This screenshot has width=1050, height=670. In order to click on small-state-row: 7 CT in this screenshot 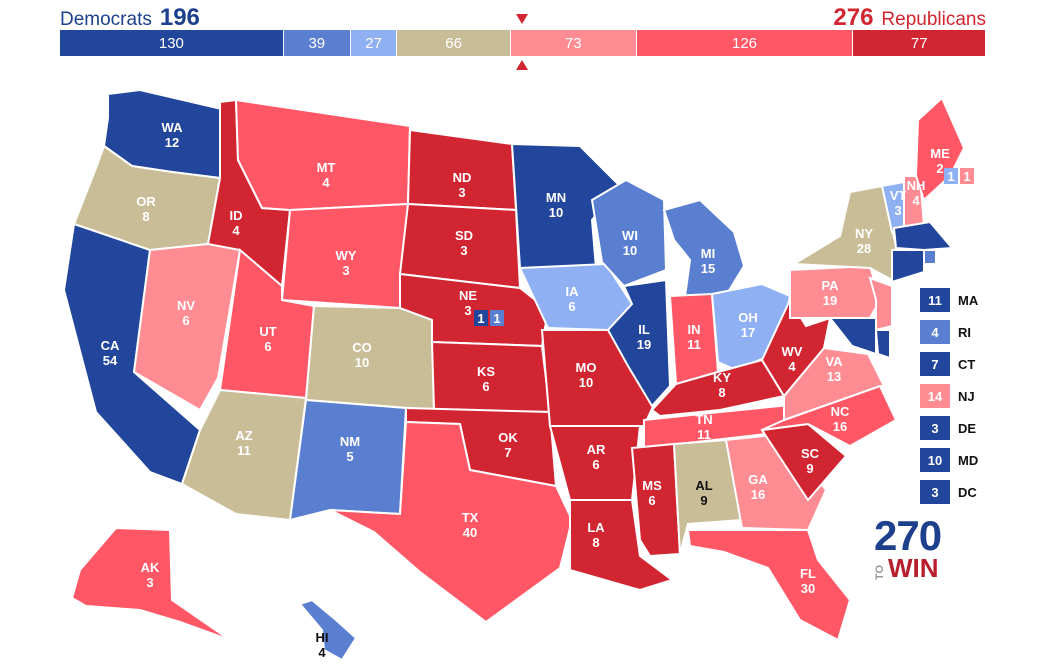, I will do `click(949, 364)`.